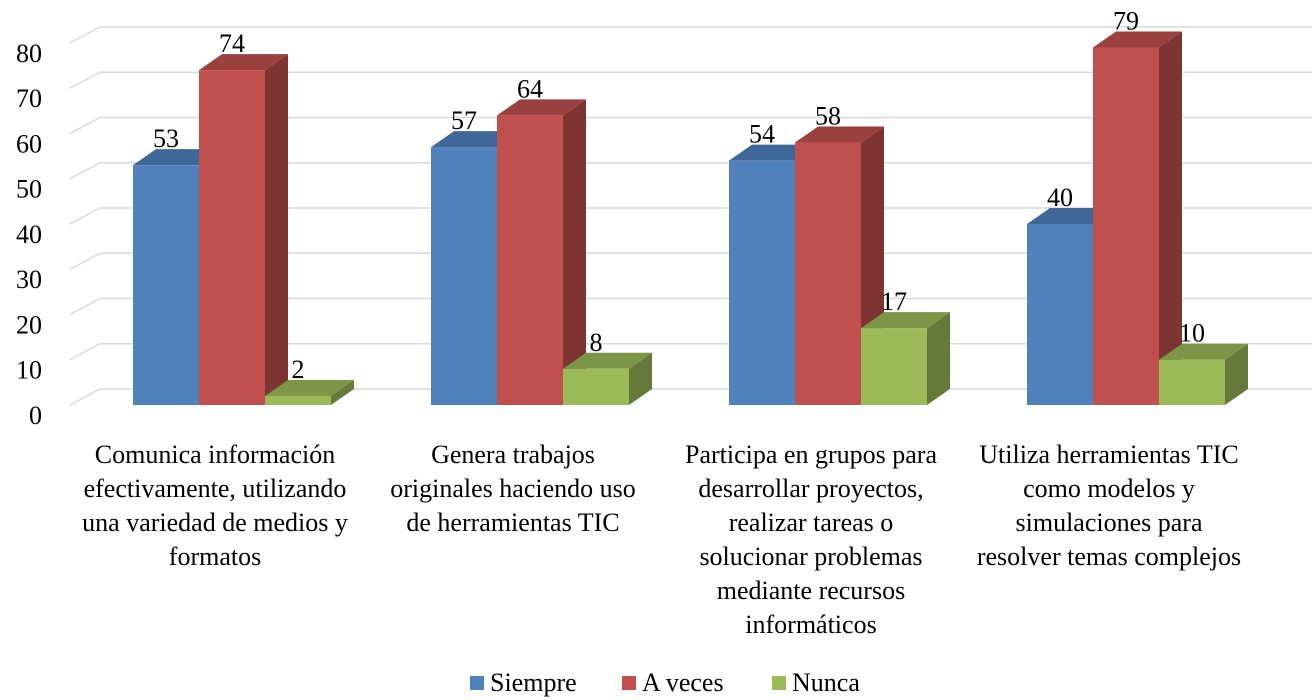 Image resolution: width=1312 pixels, height=700 pixels. What do you see at coordinates (29, 234) in the screenshot?
I see `y-tick-label: 40` at bounding box center [29, 234].